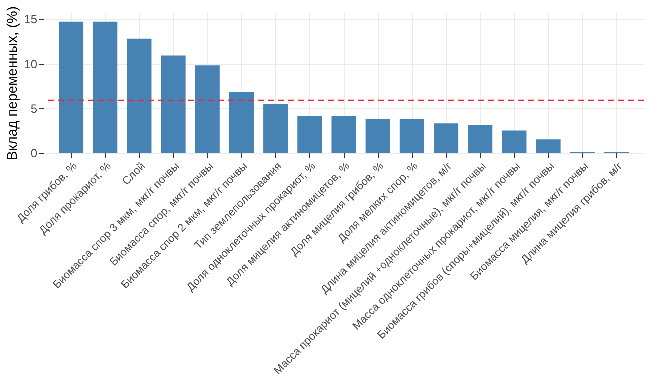  Describe the element at coordinates (34, 109) in the screenshot. I see `y-tick-label: 5` at that location.